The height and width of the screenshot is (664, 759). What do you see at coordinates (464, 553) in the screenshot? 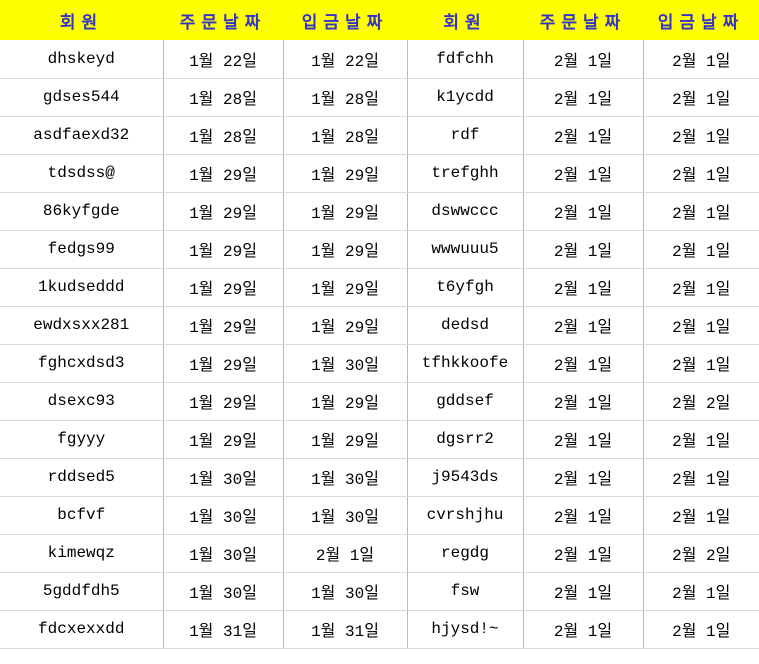
I see `member-cell: regdg` at bounding box center [464, 553].